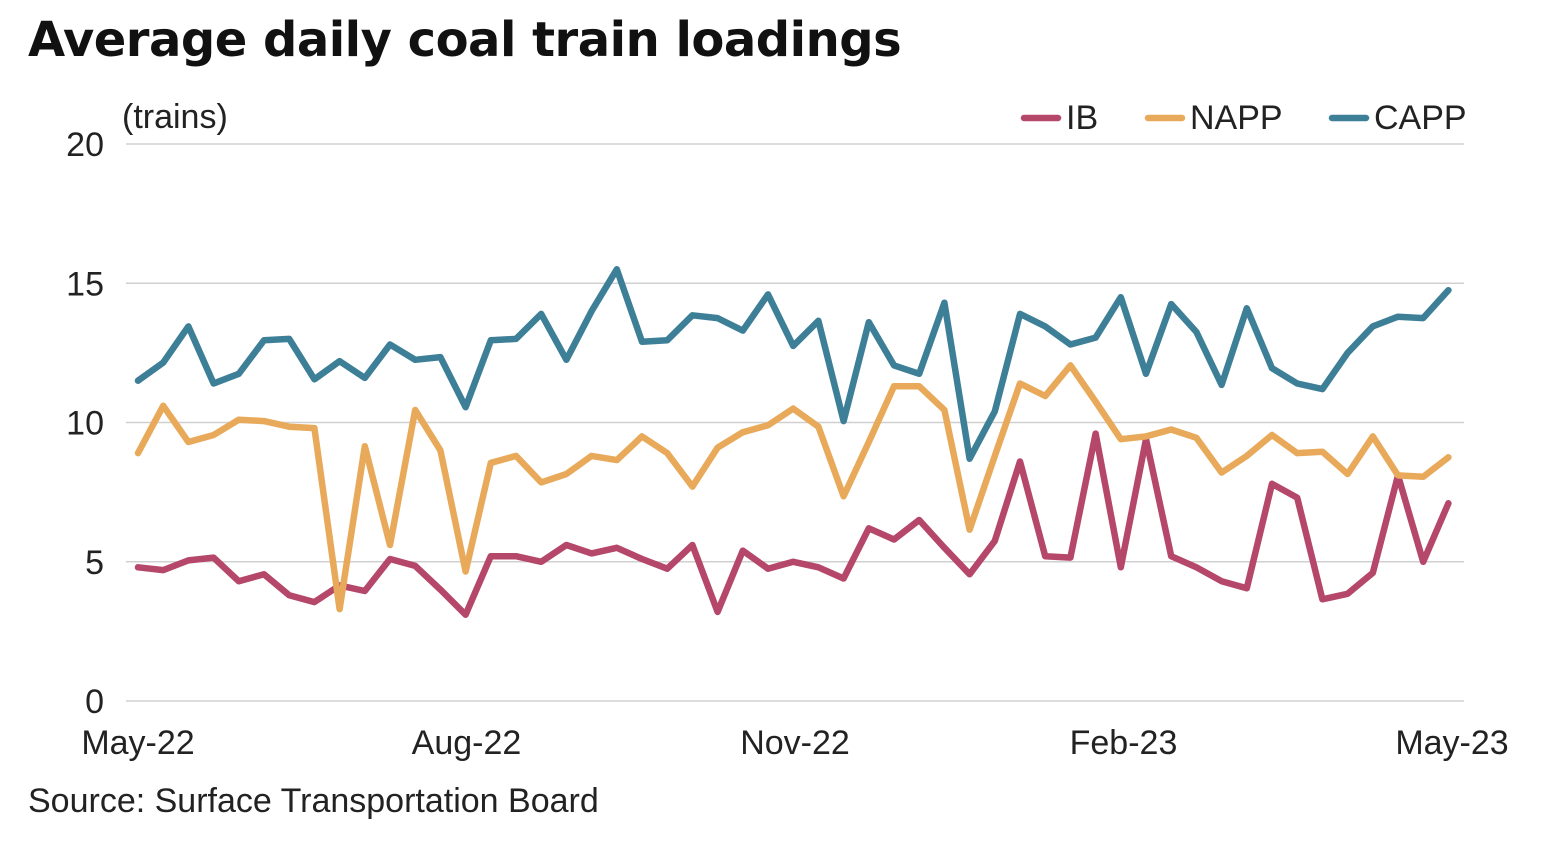  Describe the element at coordinates (94, 702) in the screenshot. I see `y-tick-label: 0` at that location.